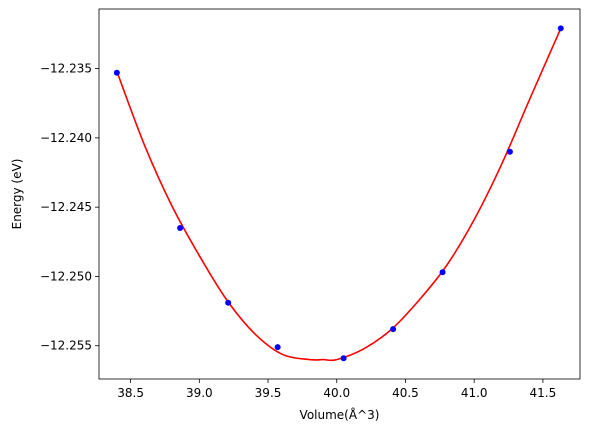 Image resolution: width=605 pixels, height=433 pixels. Describe the element at coordinates (340, 414) in the screenshot. I see `x-axis-label: Volume(Å^3)` at that location.